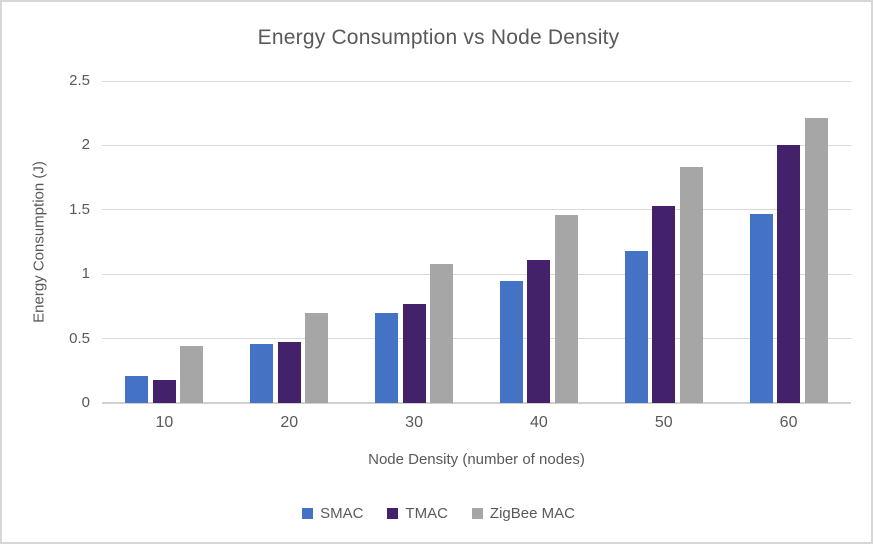  What do you see at coordinates (164, 422) in the screenshot?
I see `x-tick-label: 10` at bounding box center [164, 422].